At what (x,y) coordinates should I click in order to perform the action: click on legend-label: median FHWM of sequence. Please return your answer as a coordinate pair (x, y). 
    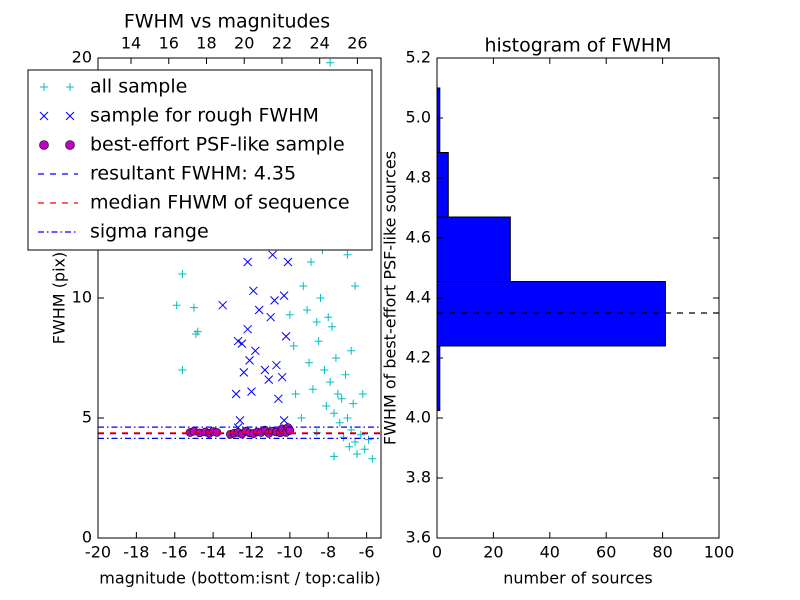
    Looking at the image, I should click on (220, 203).